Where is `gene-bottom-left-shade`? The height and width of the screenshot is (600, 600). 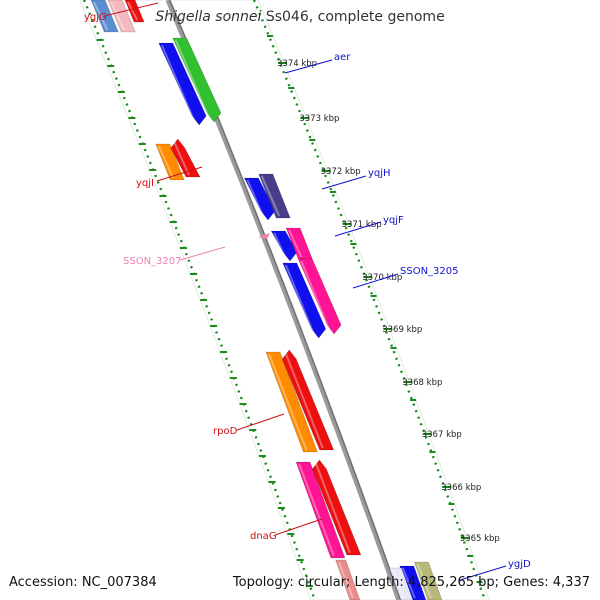
gene-bottom-left-shade is located at coordinates (345, 580).